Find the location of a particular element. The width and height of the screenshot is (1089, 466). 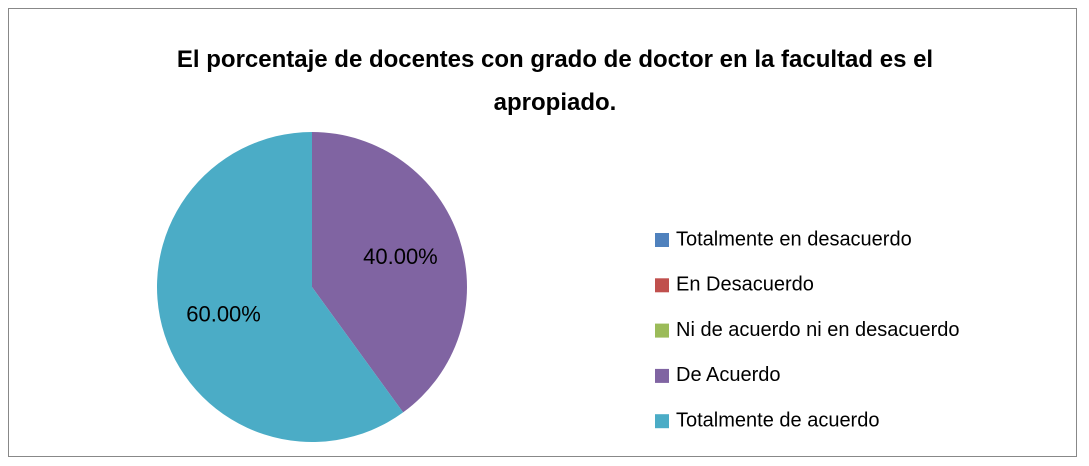

legend-label: Totalmente en desacuerdo is located at coordinates (794, 239).